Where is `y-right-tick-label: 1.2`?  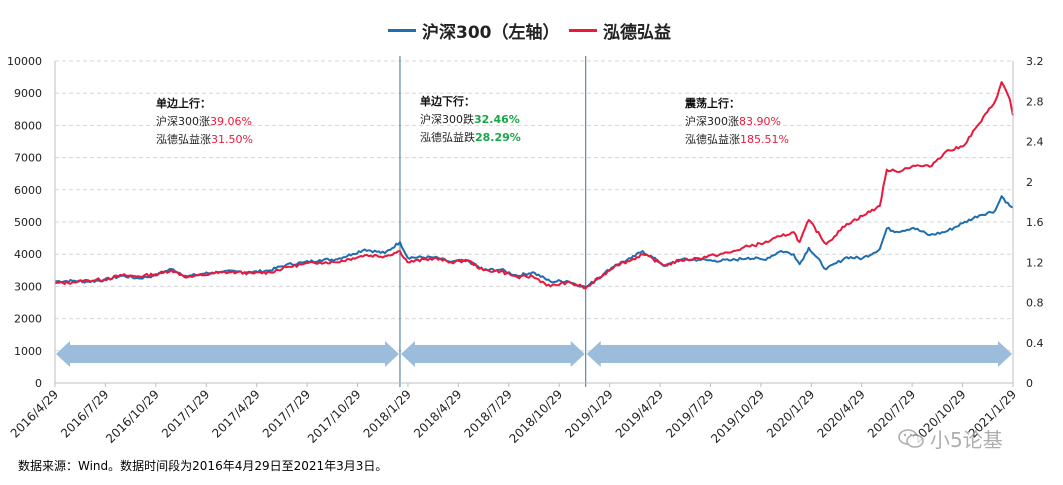
y-right-tick-label: 1.2 is located at coordinates (1035, 262).